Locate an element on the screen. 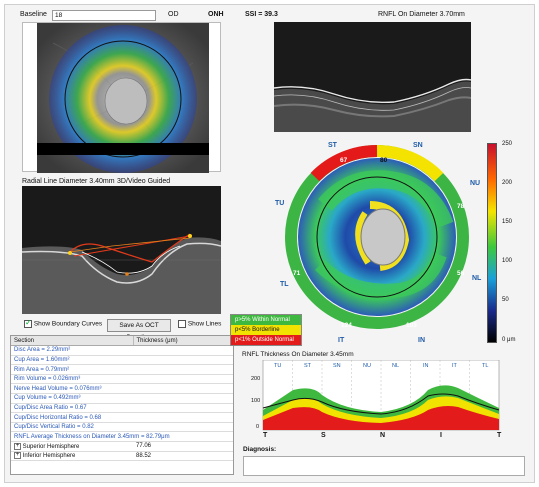  profile-xlabel-i: I is located at coordinates (441, 435).